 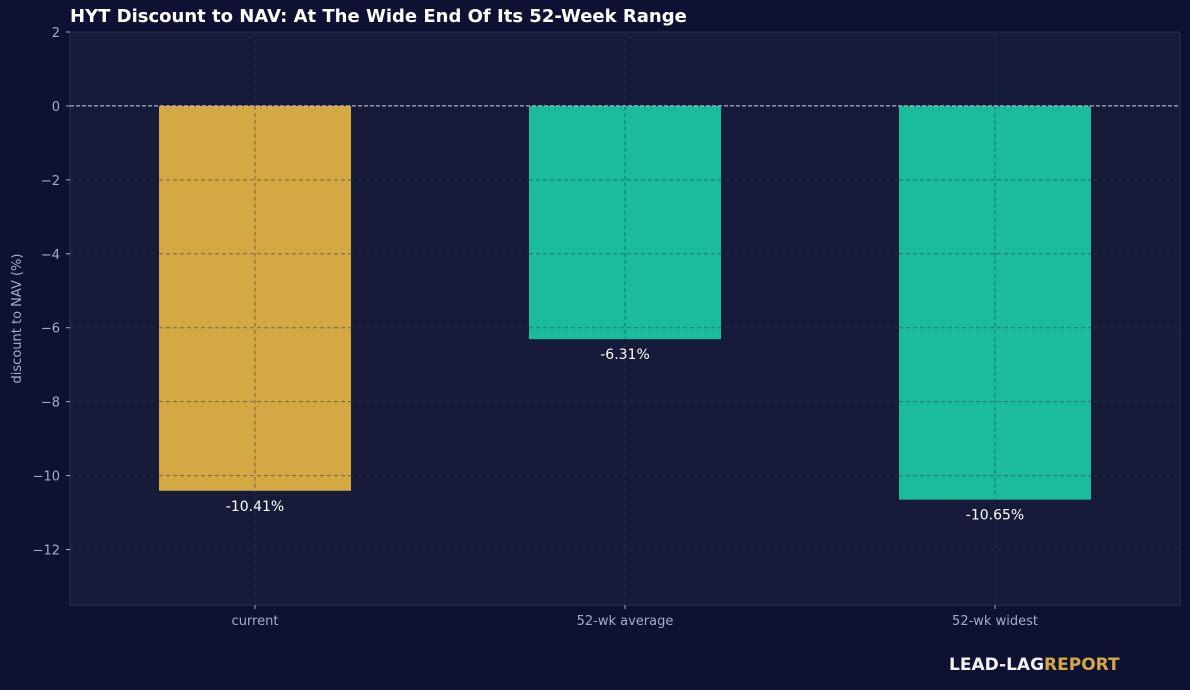 What do you see at coordinates (46, 551) in the screenshot?
I see `y-tick-label: −12` at bounding box center [46, 551].